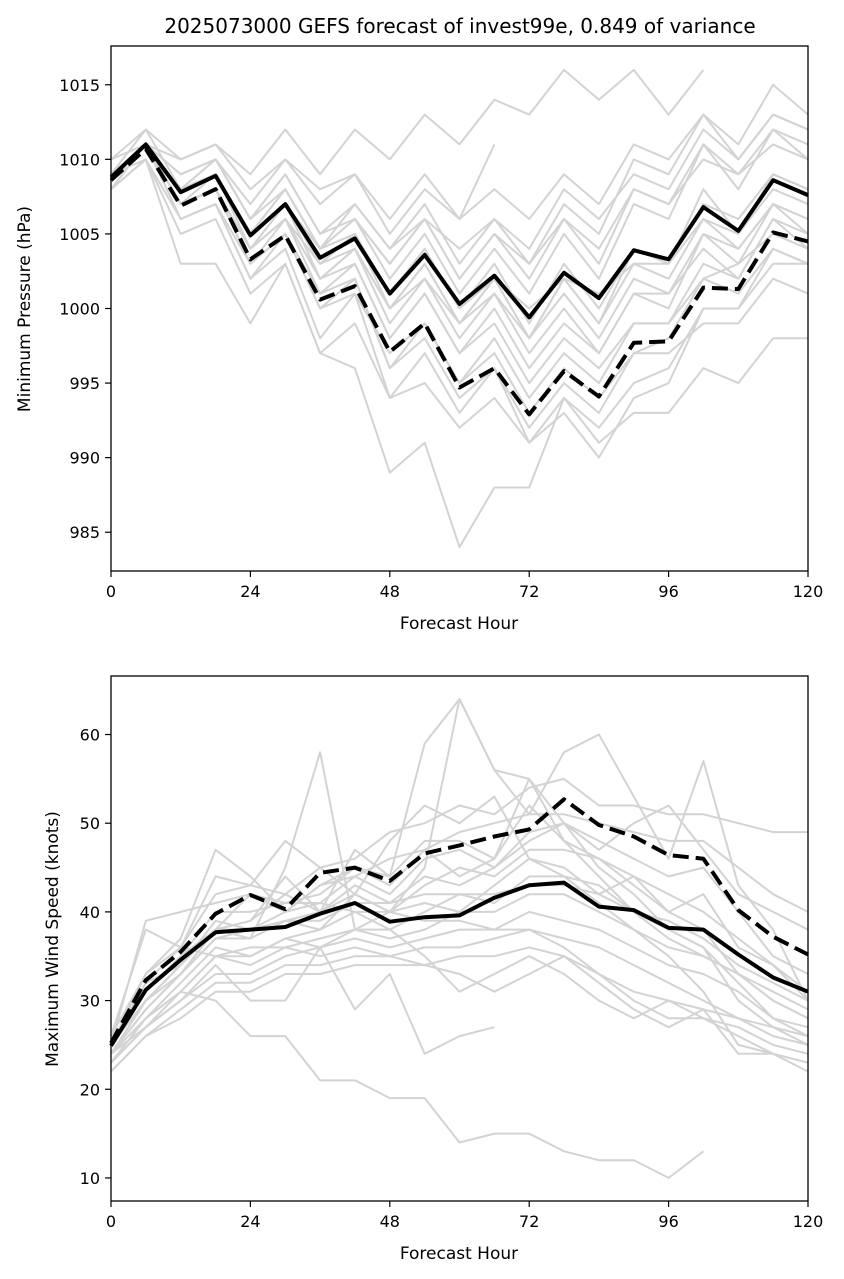  Describe the element at coordinates (668, 591) in the screenshot. I see `pressure-x-tick-label: 96` at that location.